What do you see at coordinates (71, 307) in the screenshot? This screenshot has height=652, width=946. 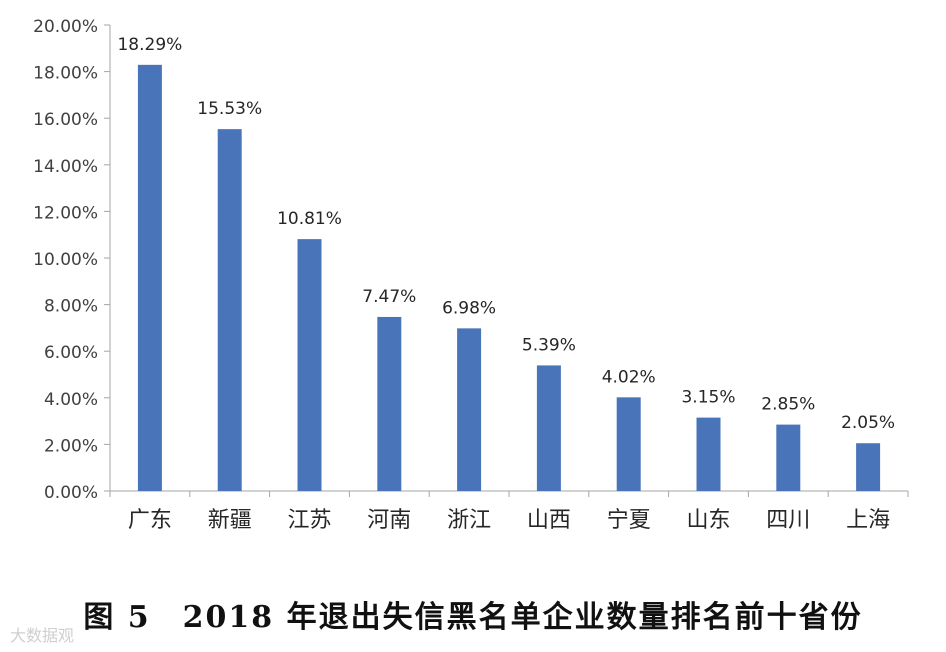 I see `y-tick-label: 8.00%` at bounding box center [71, 307].